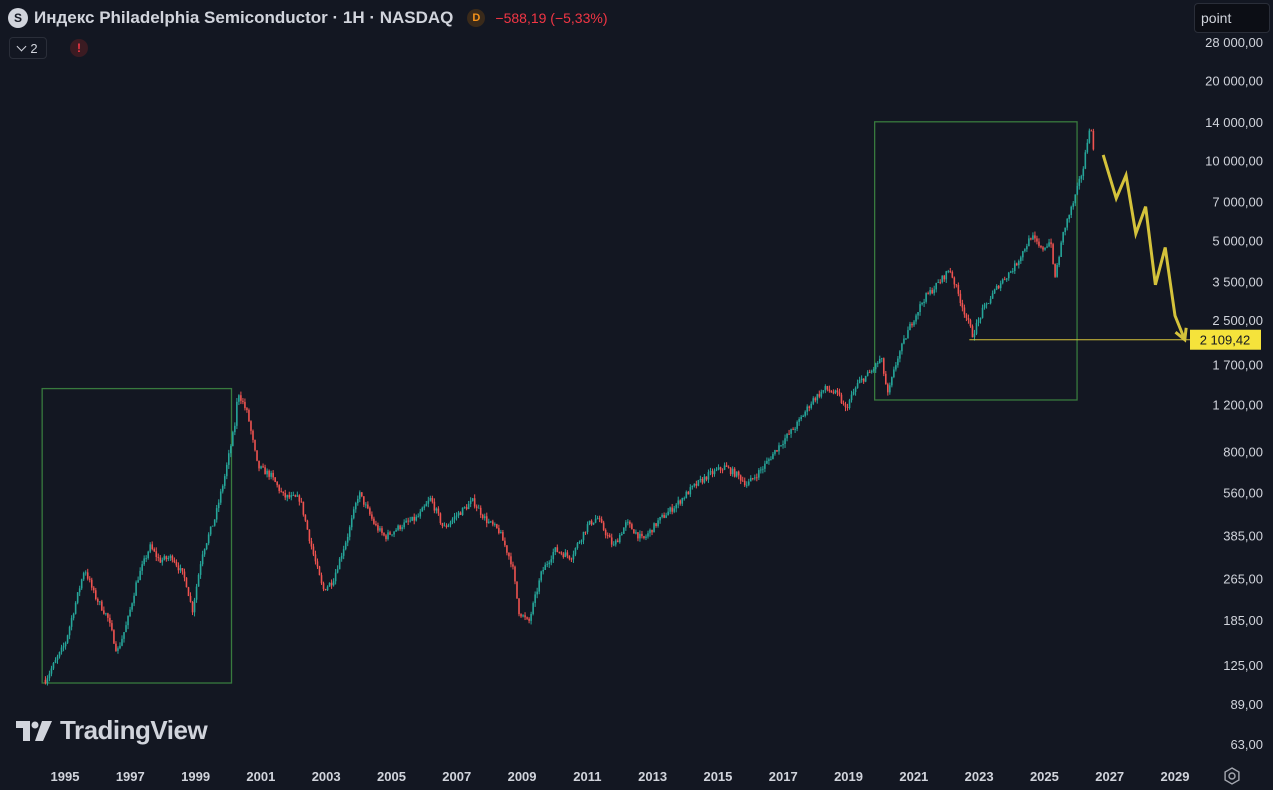 The height and width of the screenshot is (790, 1273). Describe the element at coordinates (18, 18) in the screenshot. I see `symbol-icon: S` at that location.